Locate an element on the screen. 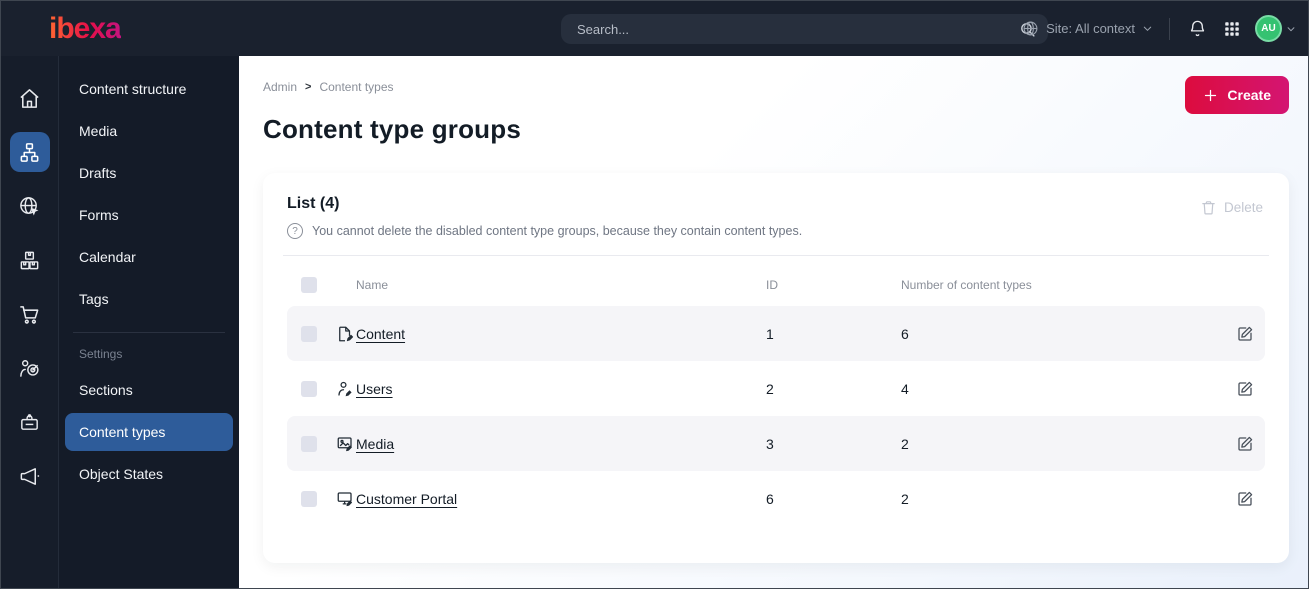  rail-item-product-catalog is located at coordinates (30, 260).